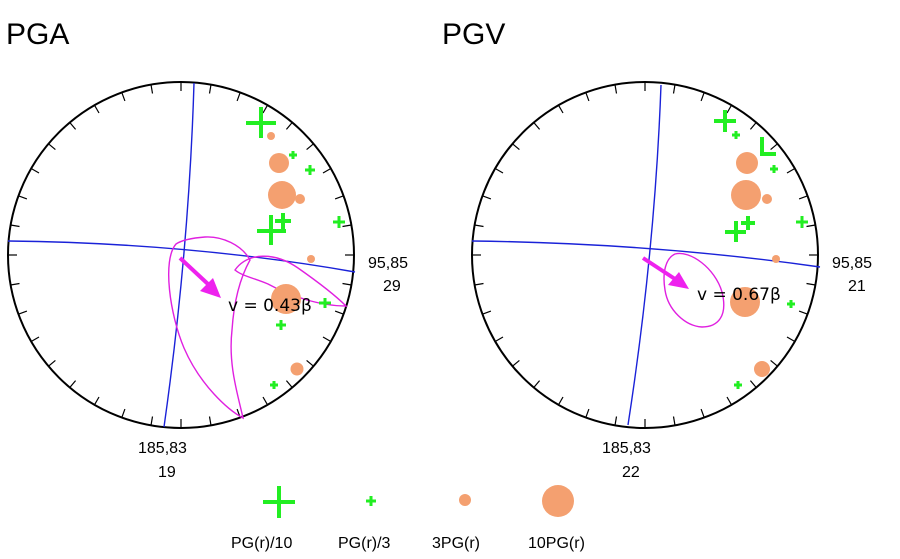 This screenshot has height=559, width=900. Describe the element at coordinates (167, 472) in the screenshot. I see `rake-label-south: 19` at that location.